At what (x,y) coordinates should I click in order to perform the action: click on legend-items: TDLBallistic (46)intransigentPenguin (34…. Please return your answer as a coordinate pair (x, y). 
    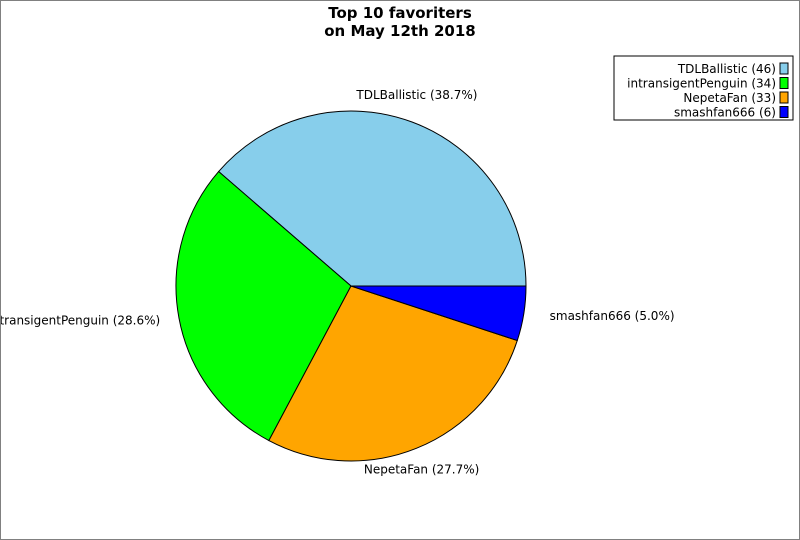
    Looking at the image, I should click on (708, 91).